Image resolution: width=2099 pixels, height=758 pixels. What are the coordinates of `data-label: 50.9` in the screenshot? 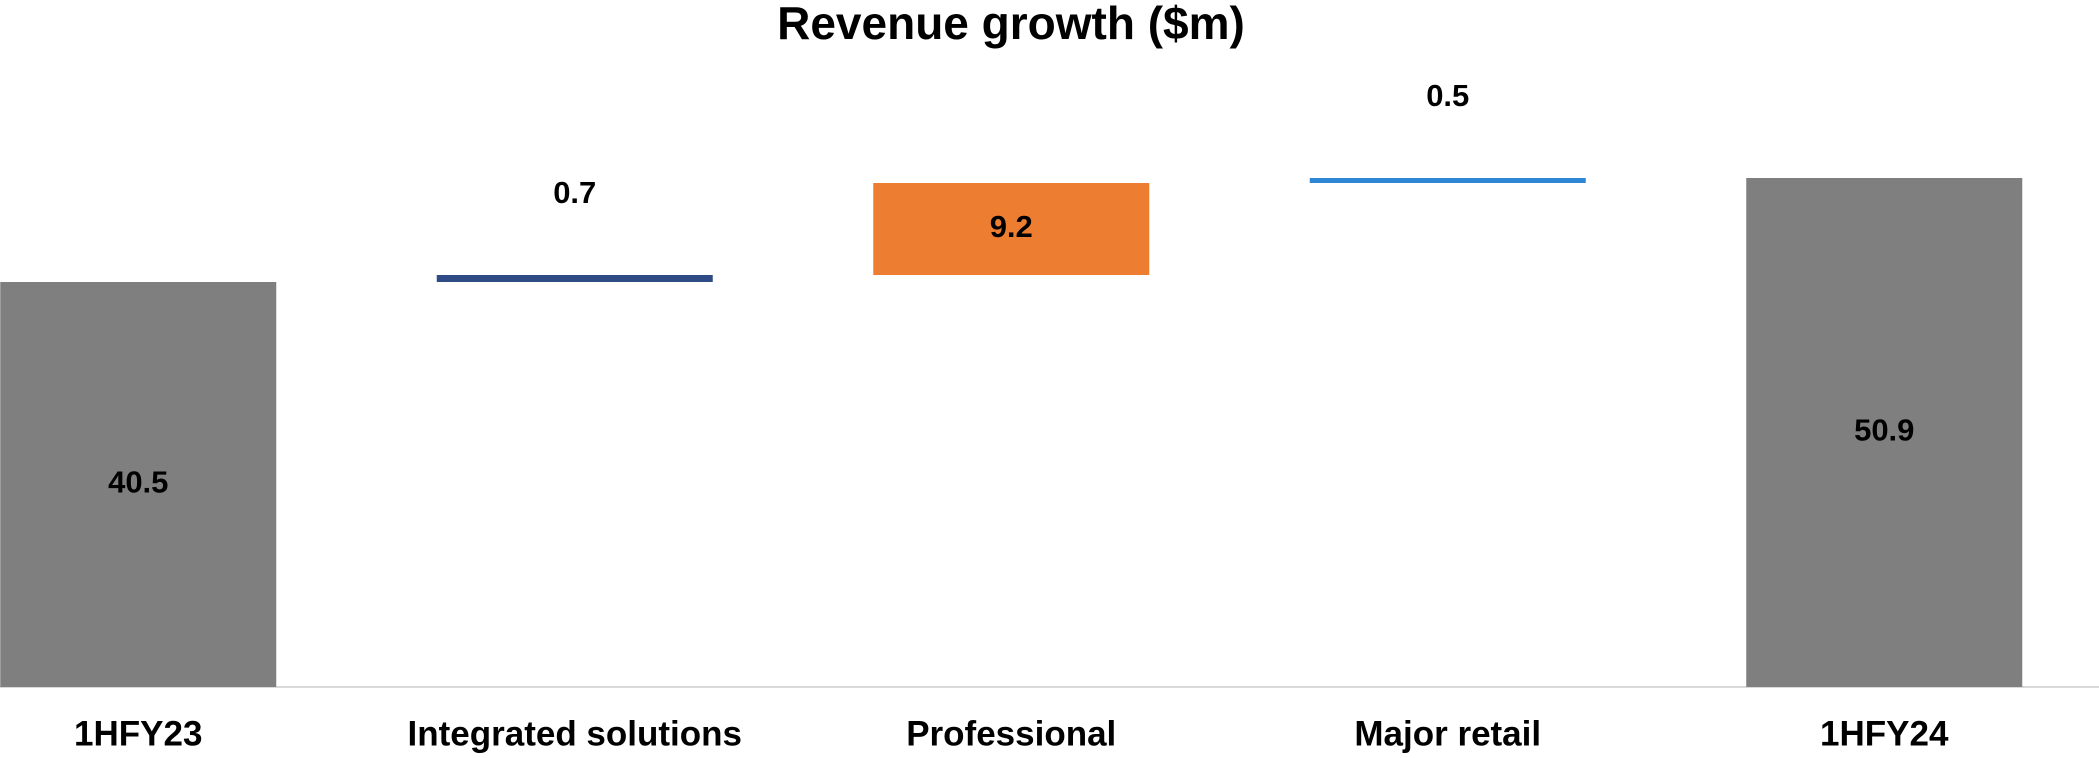 It's located at (1884, 430).